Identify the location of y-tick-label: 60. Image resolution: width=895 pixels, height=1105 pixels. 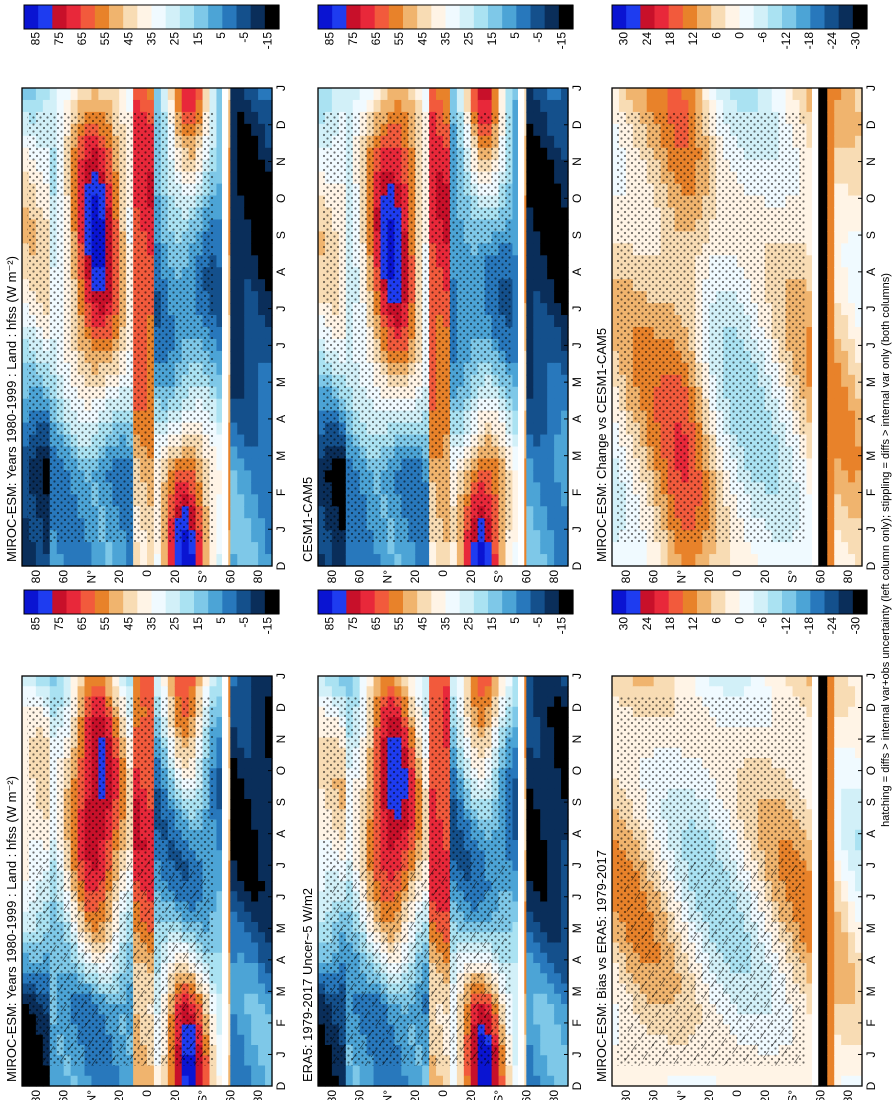
(64, 1095).